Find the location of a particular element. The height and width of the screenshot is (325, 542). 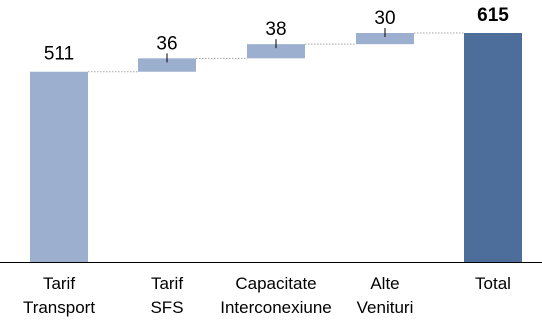

category-label-2-line-1: Tarif is located at coordinates (167, 283).